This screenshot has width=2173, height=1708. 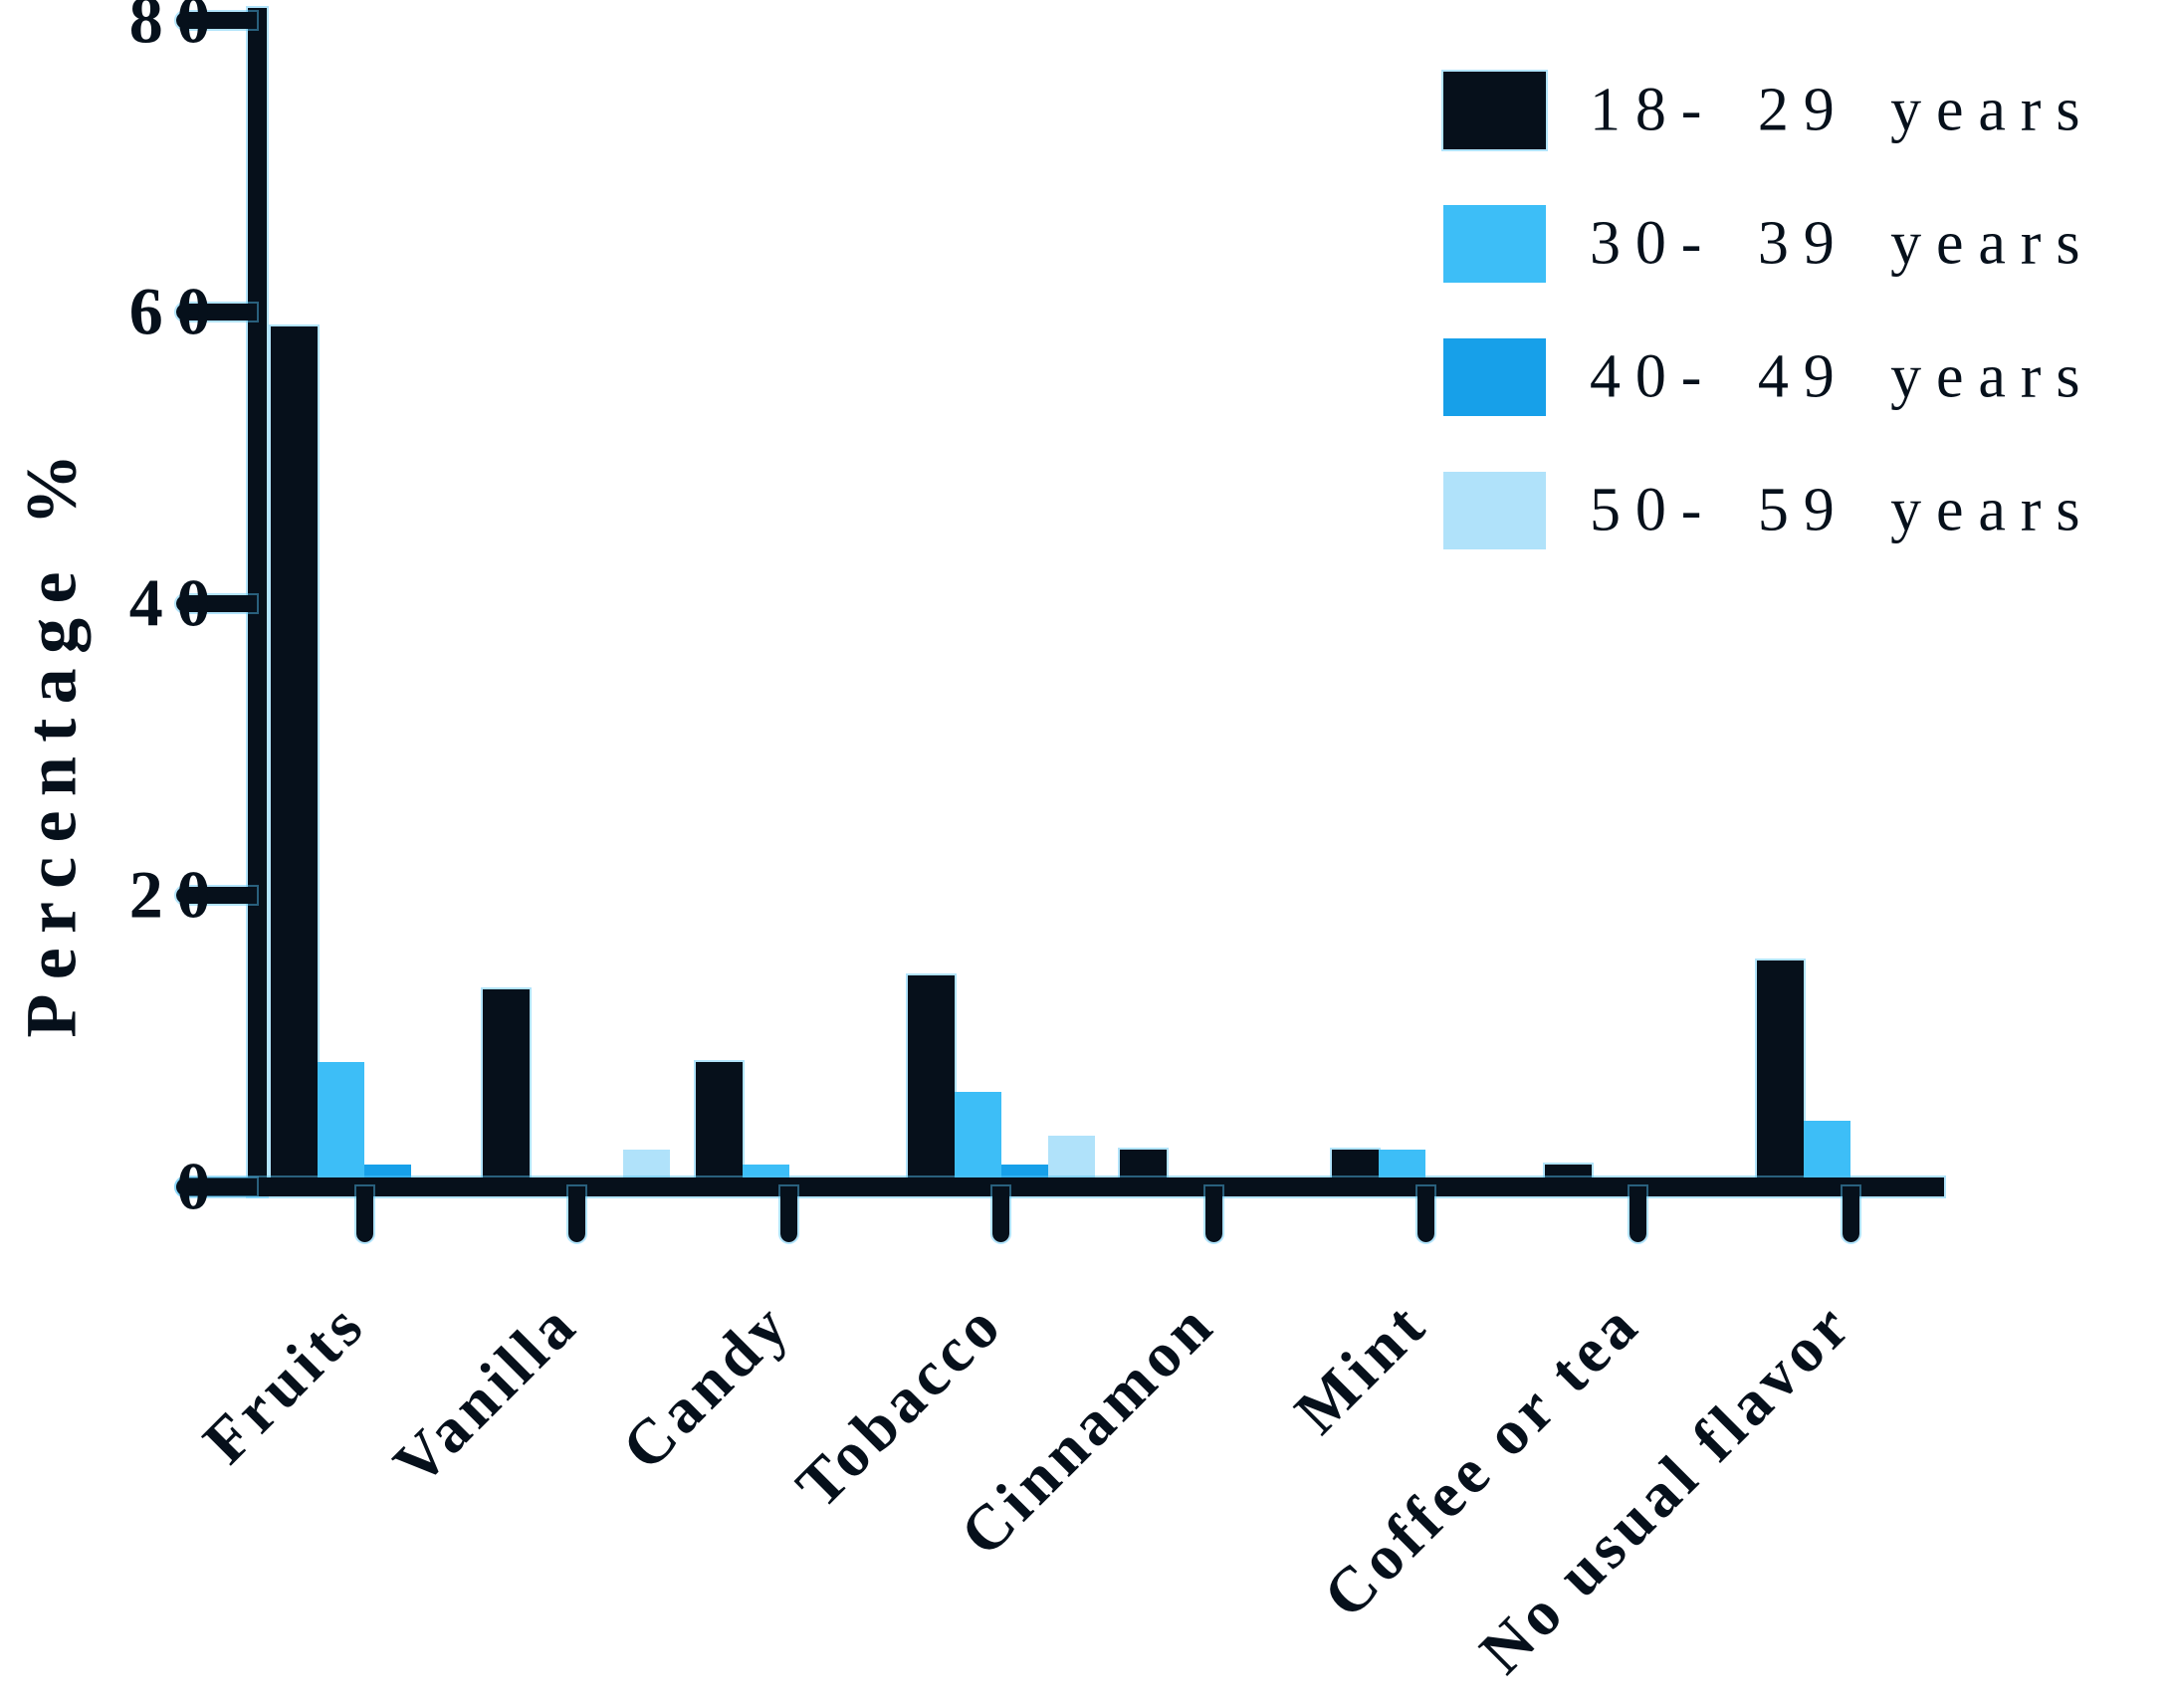 What do you see at coordinates (1843, 376) in the screenshot?
I see `legend-label-40-49-years: 40- 49 years` at bounding box center [1843, 376].